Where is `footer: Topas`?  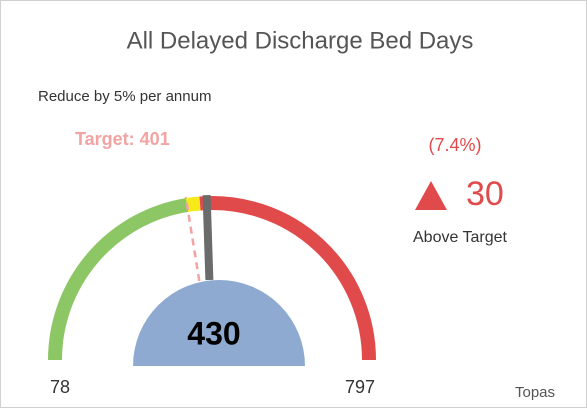
footer: Topas is located at coordinates (535, 392).